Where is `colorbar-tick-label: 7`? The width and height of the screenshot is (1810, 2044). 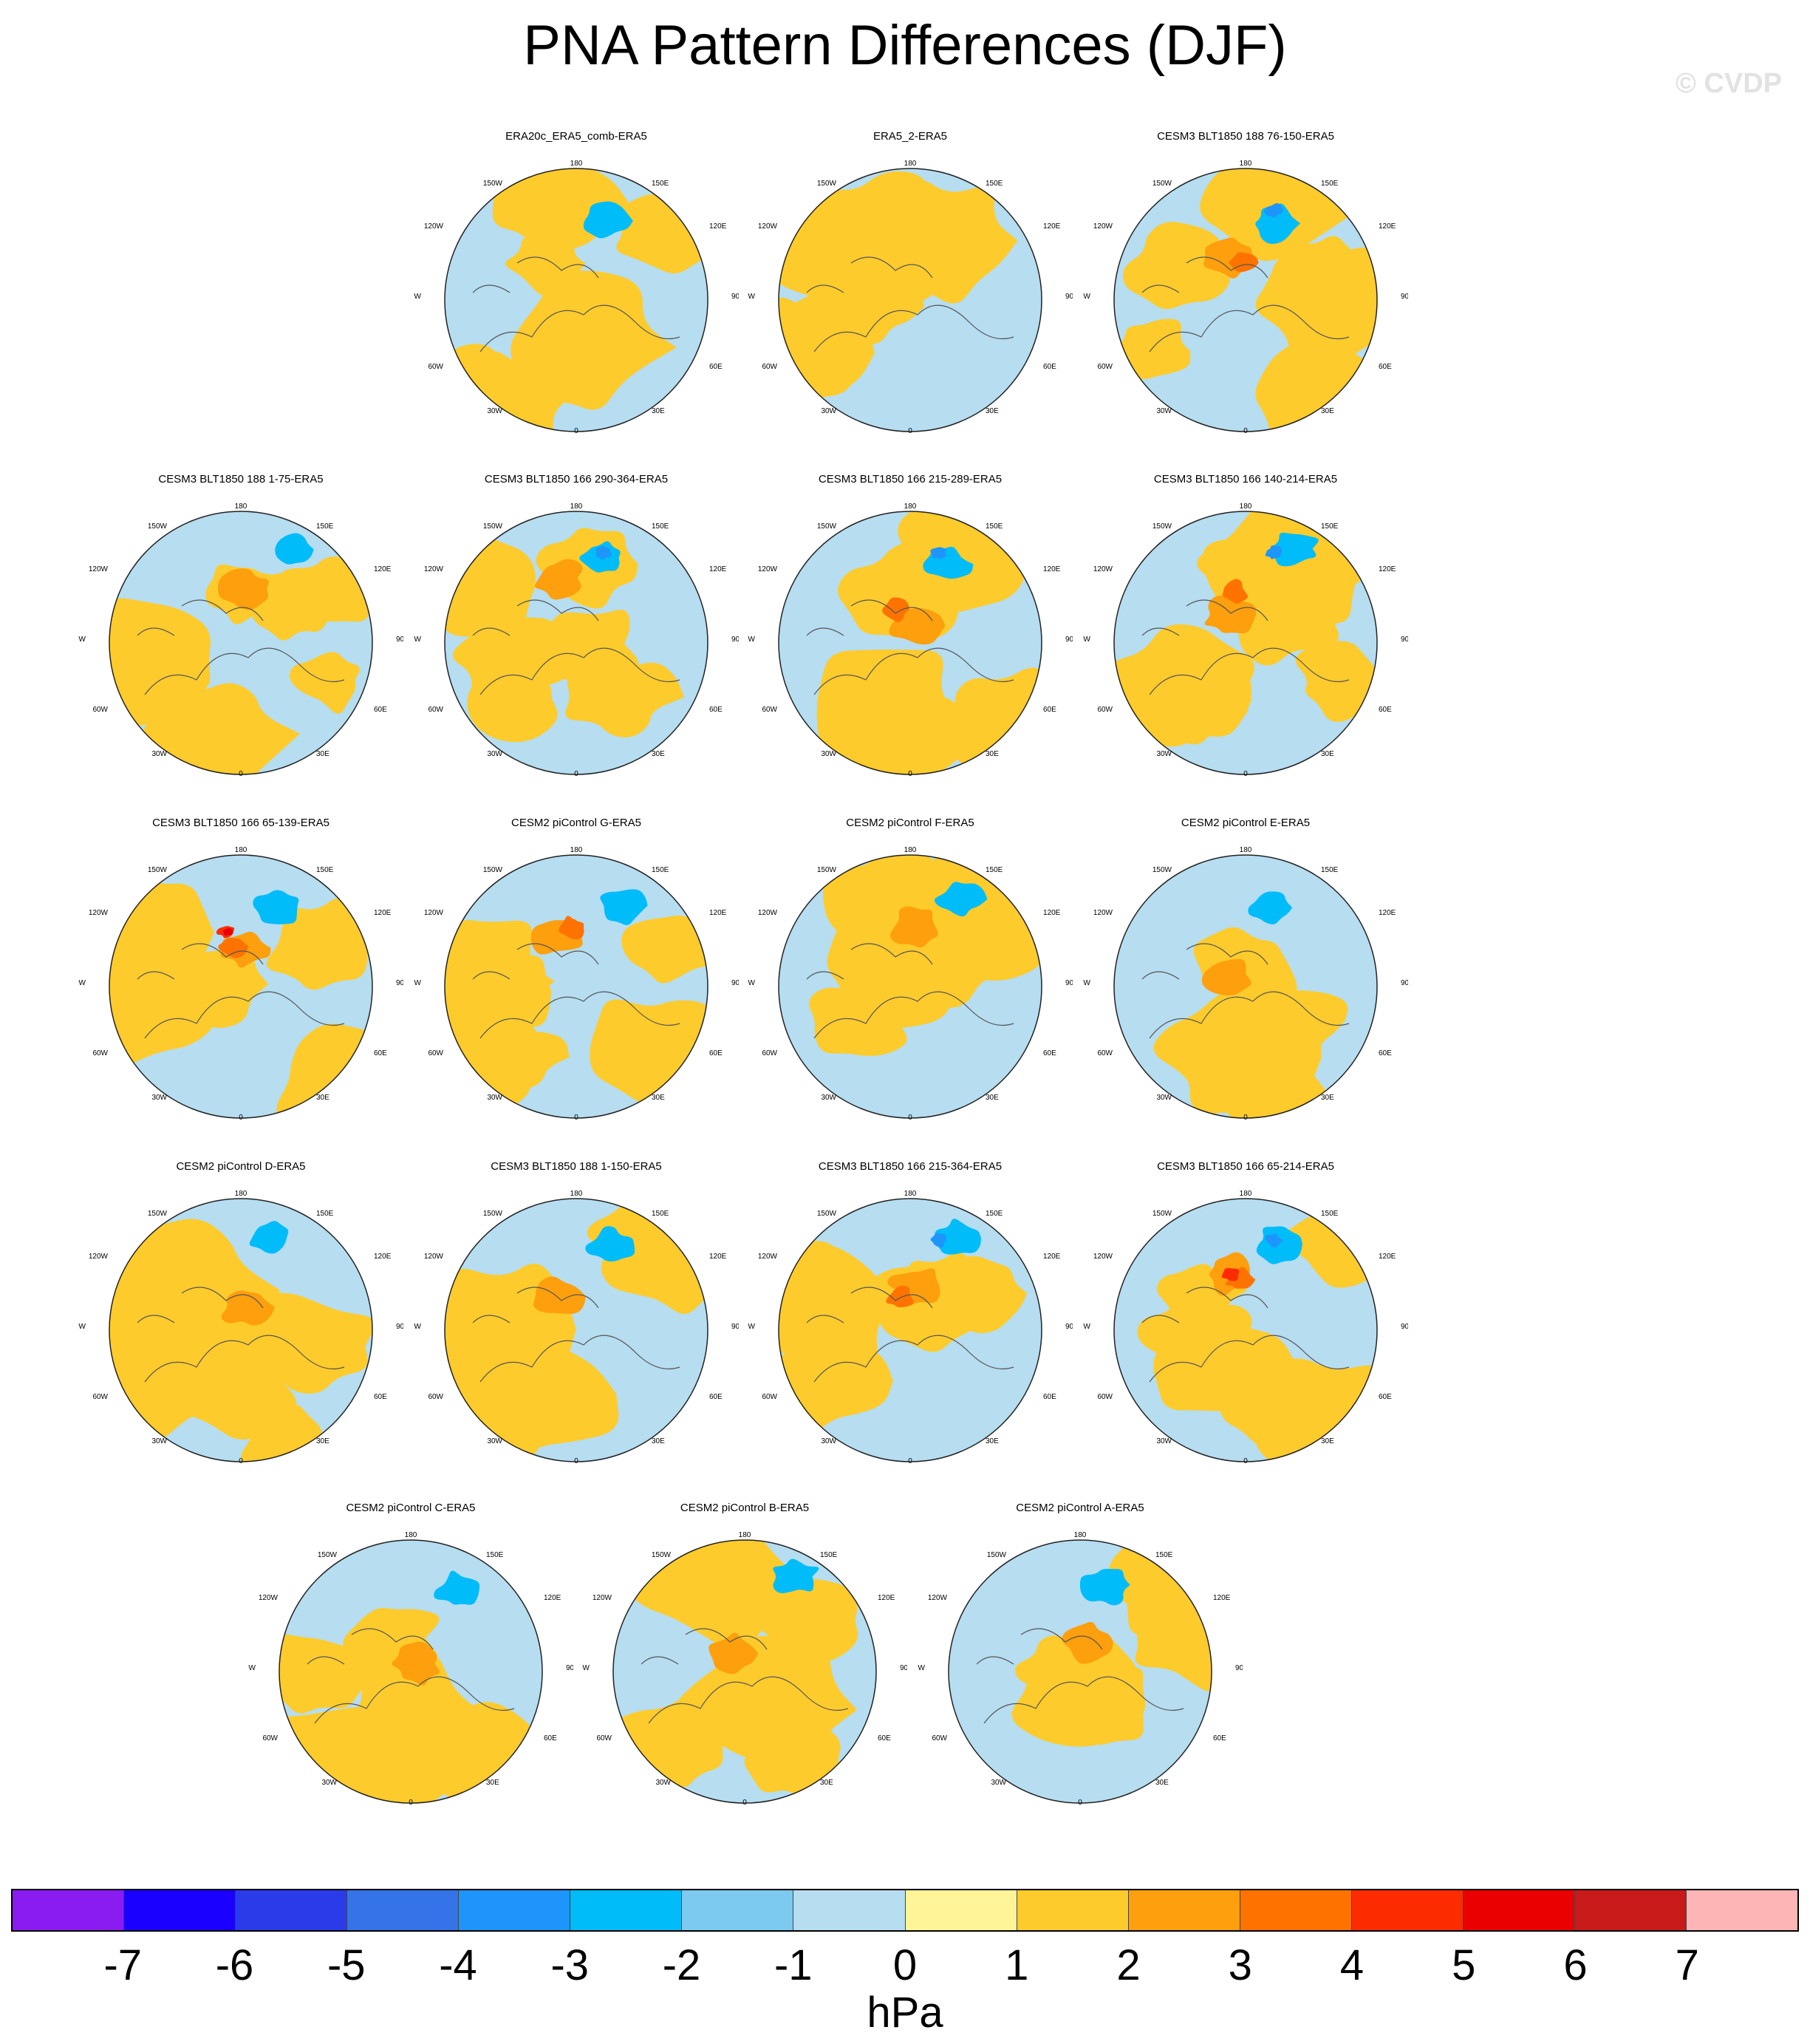 colorbar-tick-label: 7 is located at coordinates (1687, 1965).